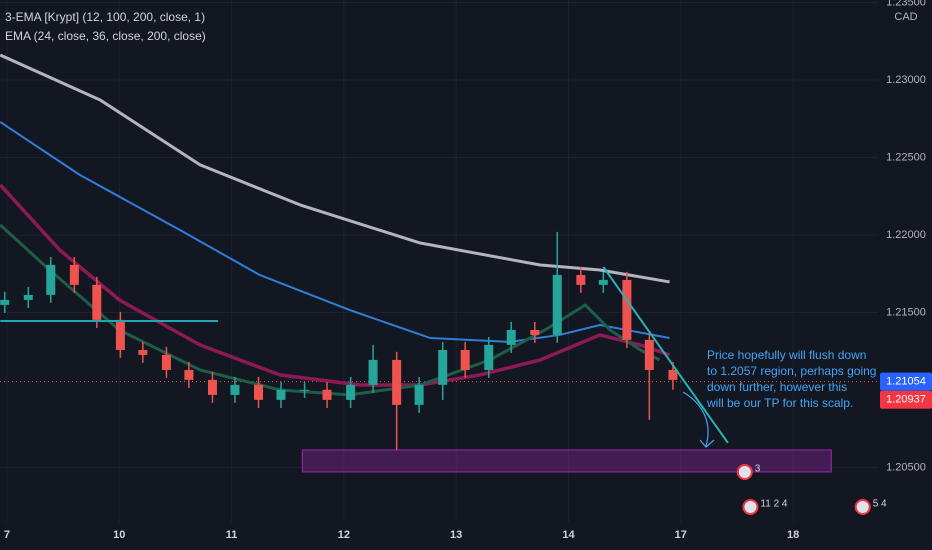 The image size is (932, 550). Describe the element at coordinates (344, 535) in the screenshot. I see `x-tick-label: 12` at that location.